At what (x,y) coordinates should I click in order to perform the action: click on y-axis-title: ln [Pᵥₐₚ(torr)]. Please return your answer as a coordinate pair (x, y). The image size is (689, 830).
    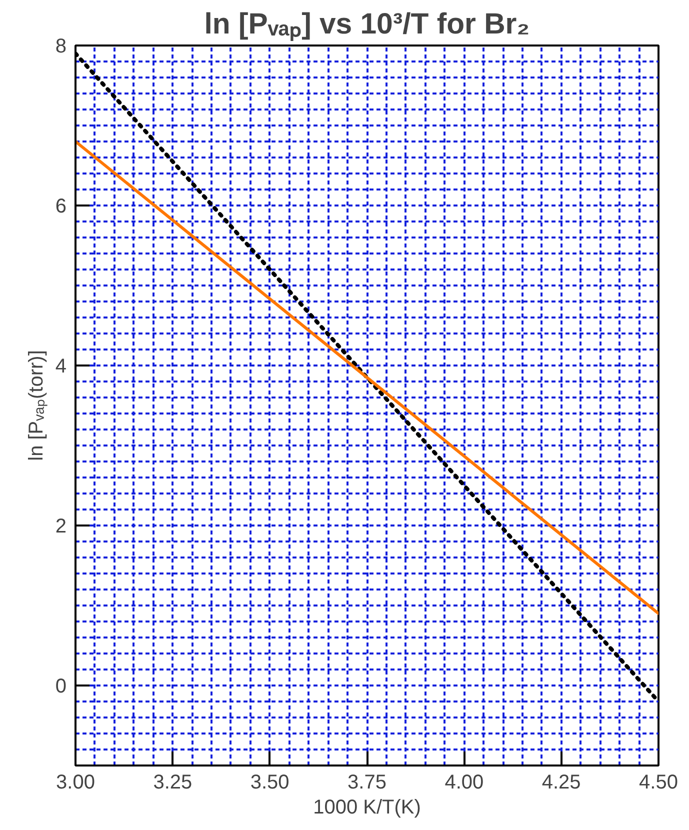
    Looking at the image, I should click on (36, 405).